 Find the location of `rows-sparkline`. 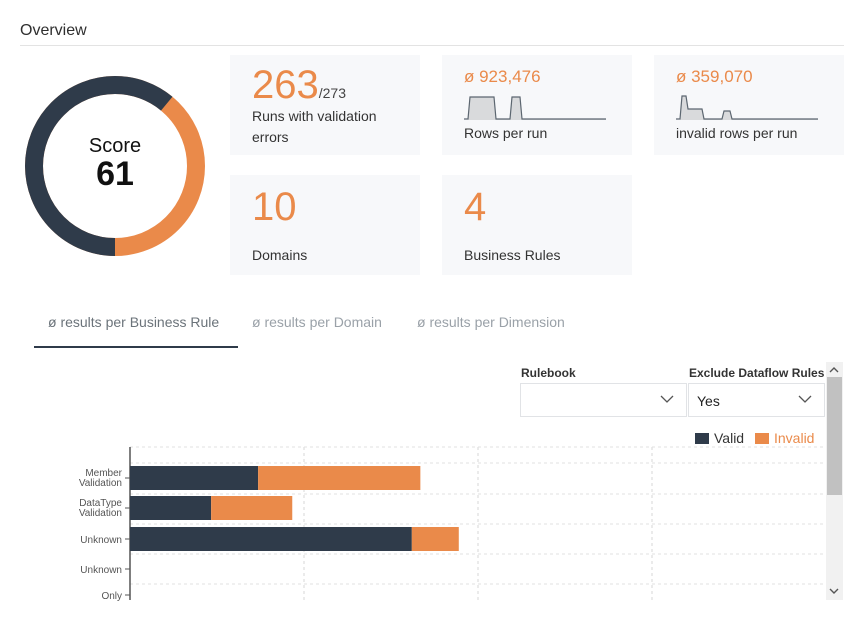

rows-sparkline is located at coordinates (535, 108).